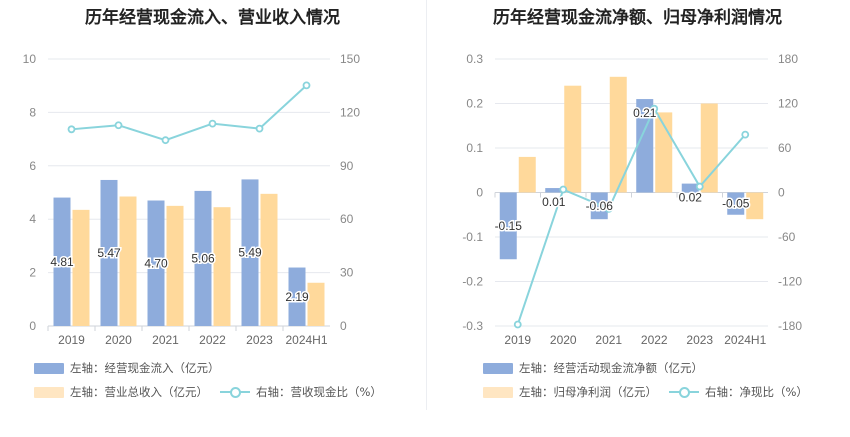  I want to click on y-right-tick-label: 120, so click(350, 112).